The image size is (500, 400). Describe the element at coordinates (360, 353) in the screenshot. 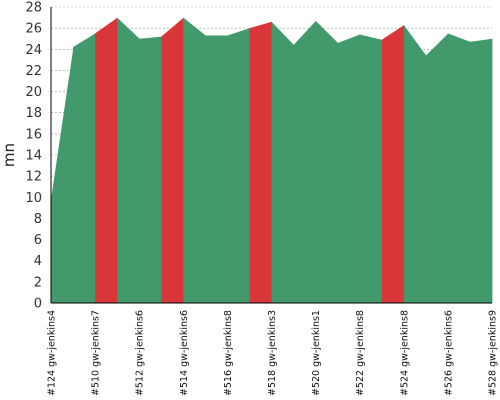

I see `x-tick-label: #522 gw-jenkins8` at that location.